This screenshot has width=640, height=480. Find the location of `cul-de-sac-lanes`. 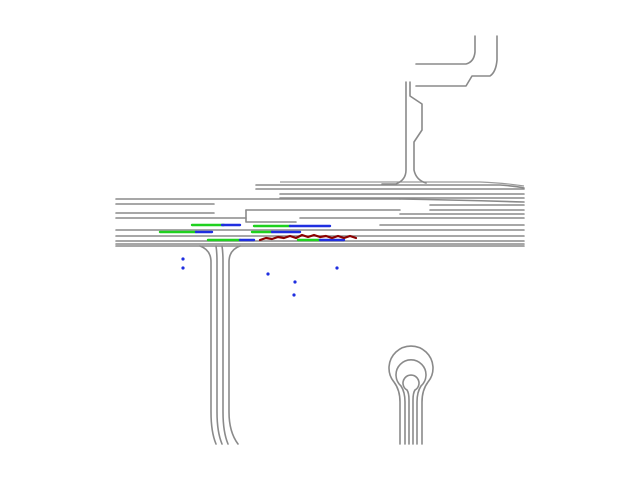

cul-de-sac-lanes is located at coordinates (411, 395).